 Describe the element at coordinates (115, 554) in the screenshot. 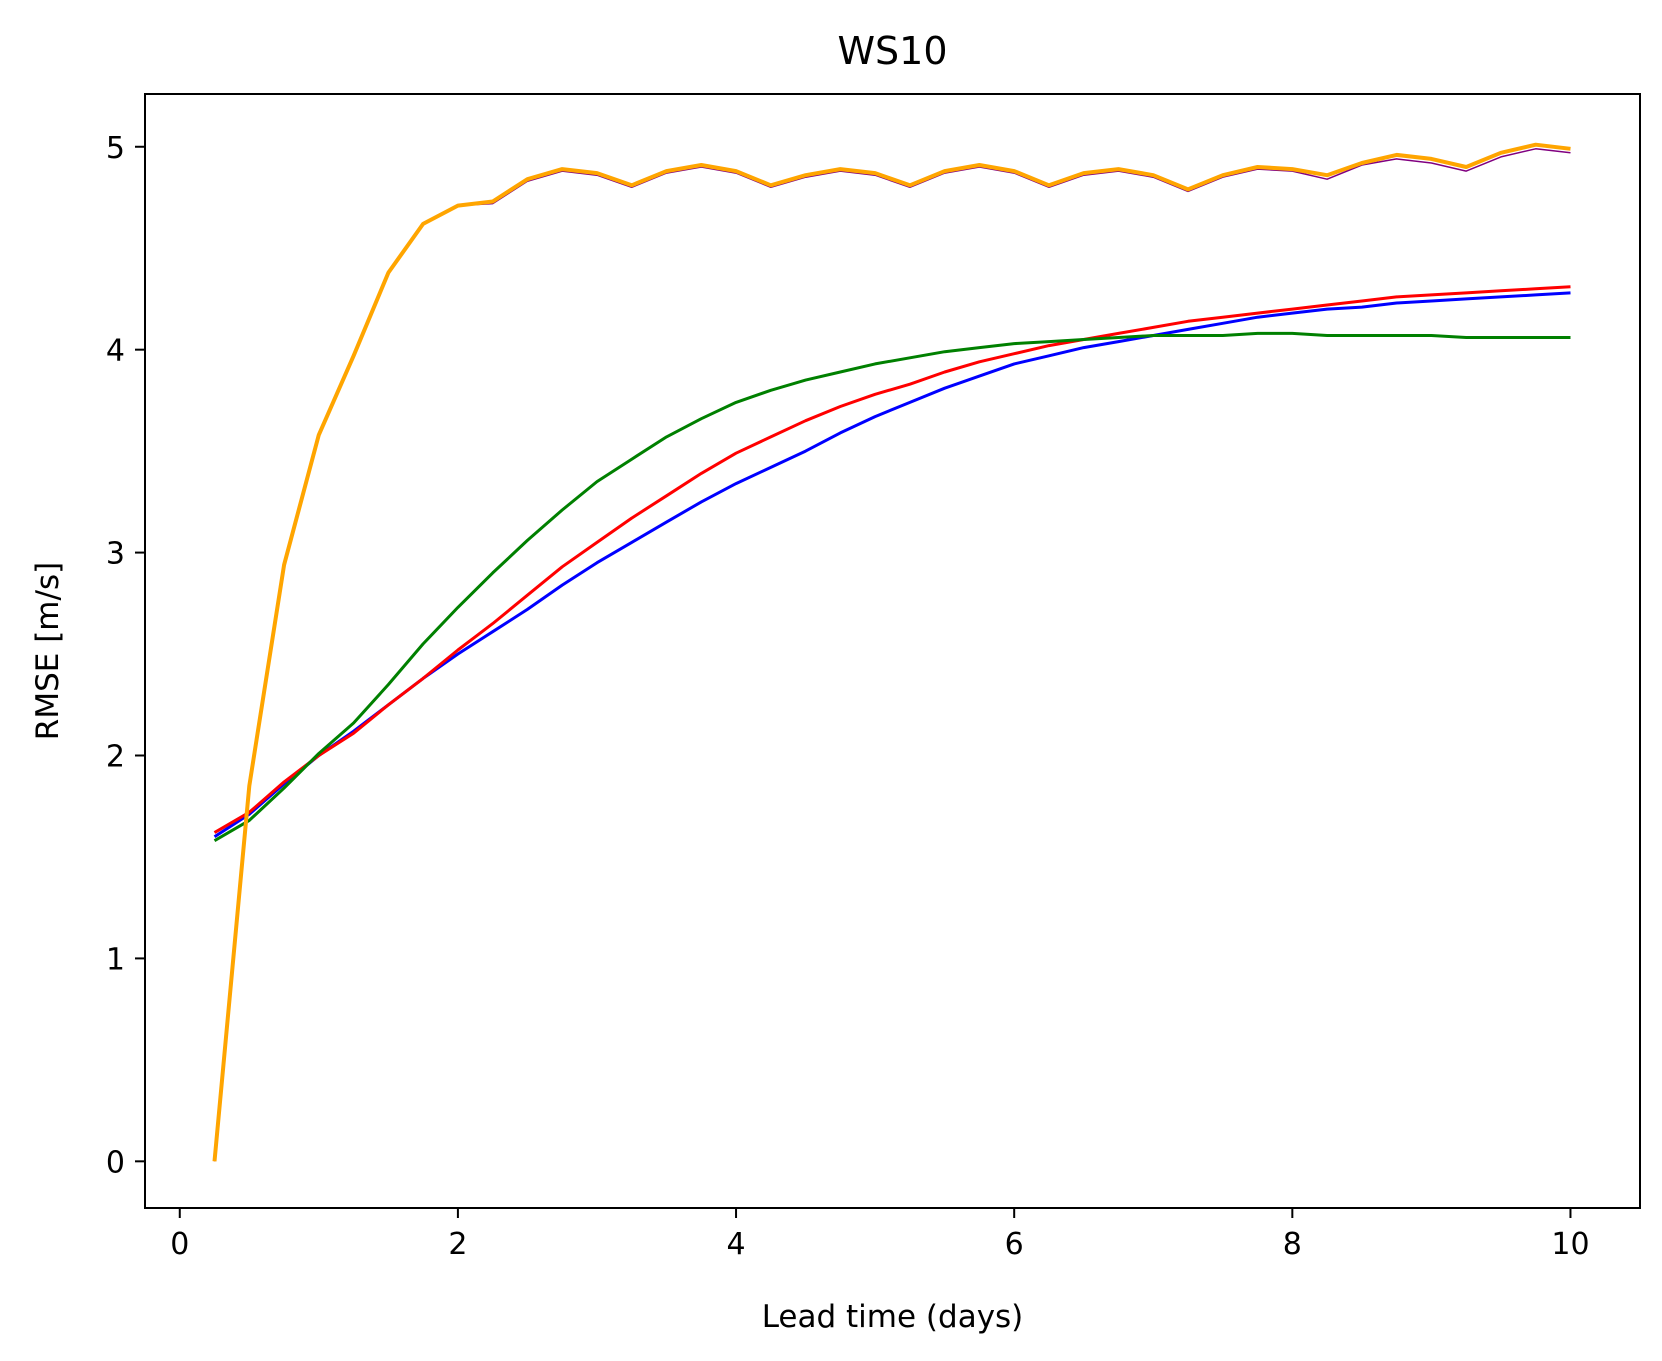

I see `y-tick-label: 3` at that location.